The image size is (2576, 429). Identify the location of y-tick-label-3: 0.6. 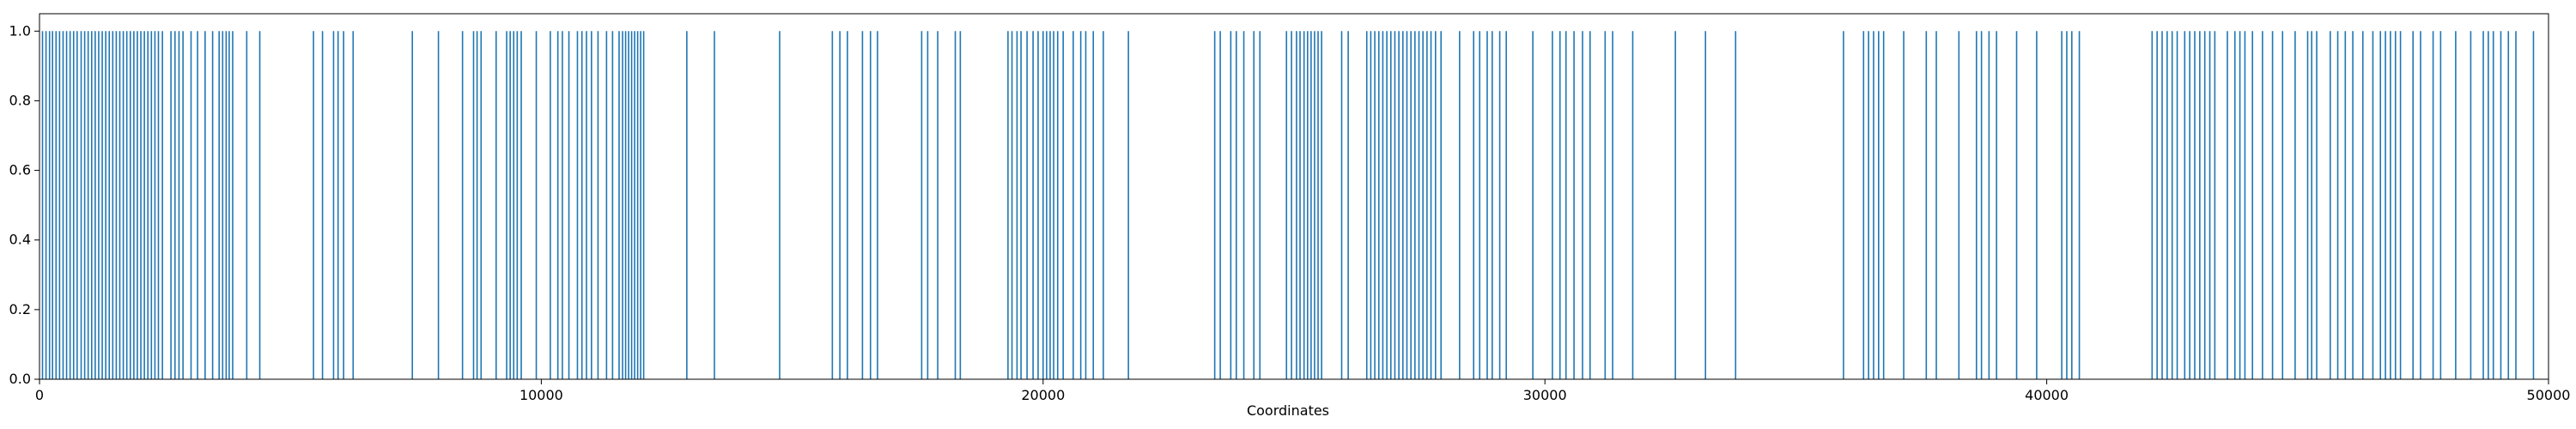
(20, 170).